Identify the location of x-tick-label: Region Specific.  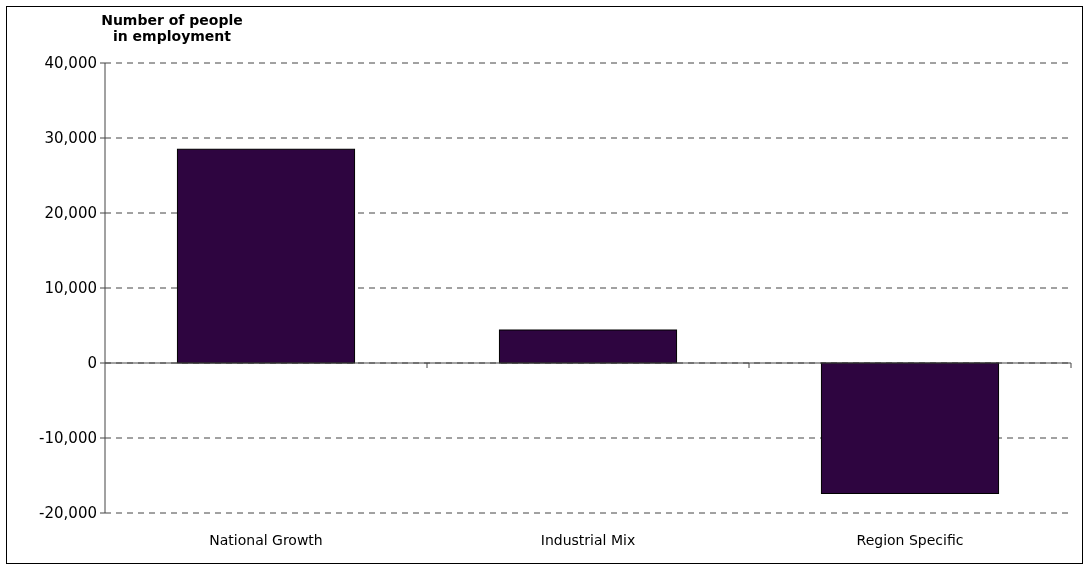
(910, 540).